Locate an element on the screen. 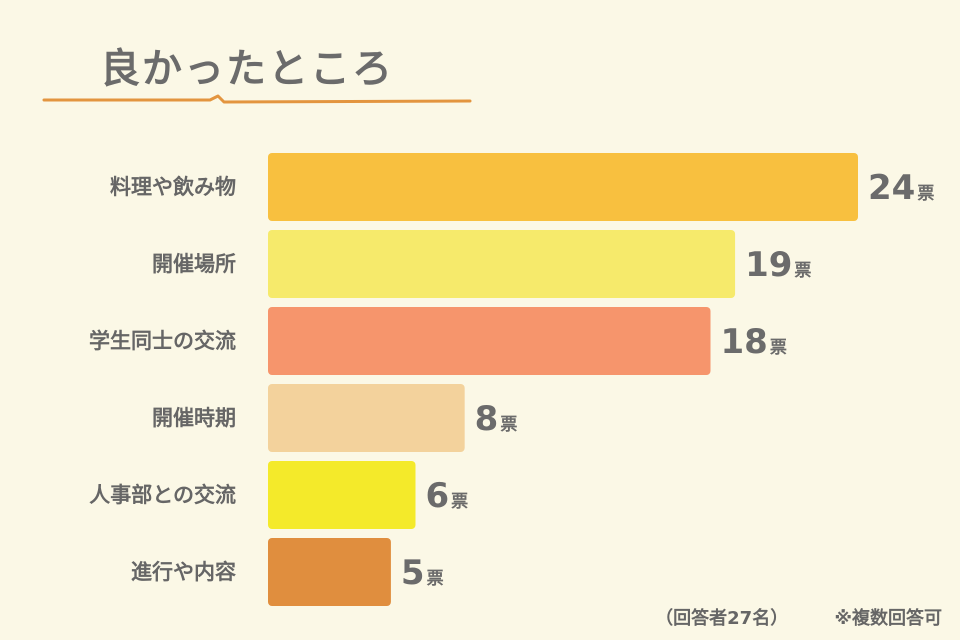  category-label: 開催時期 is located at coordinates (194, 418).